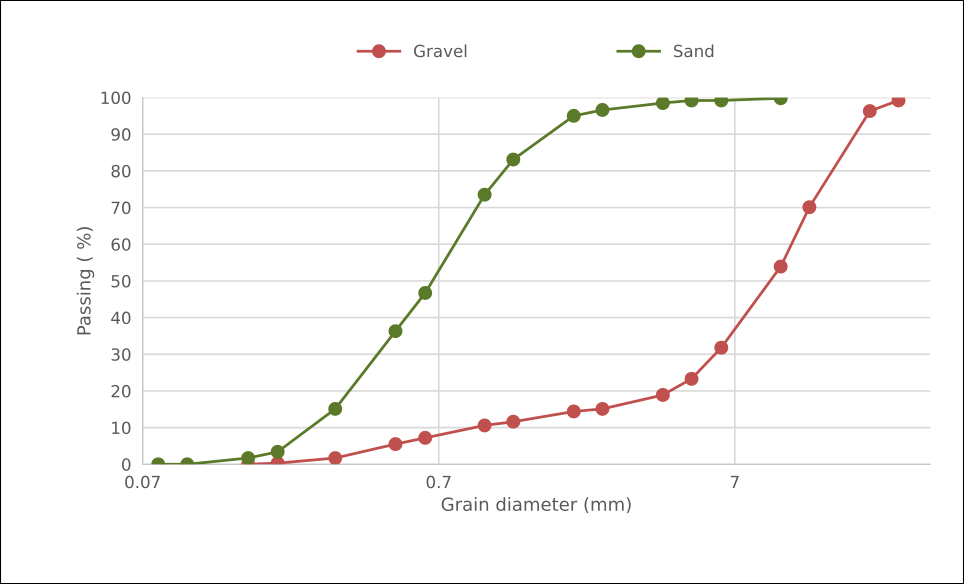  Describe the element at coordinates (536, 505) in the screenshot. I see `x-axis-title: Grain diameter (mm)` at that location.